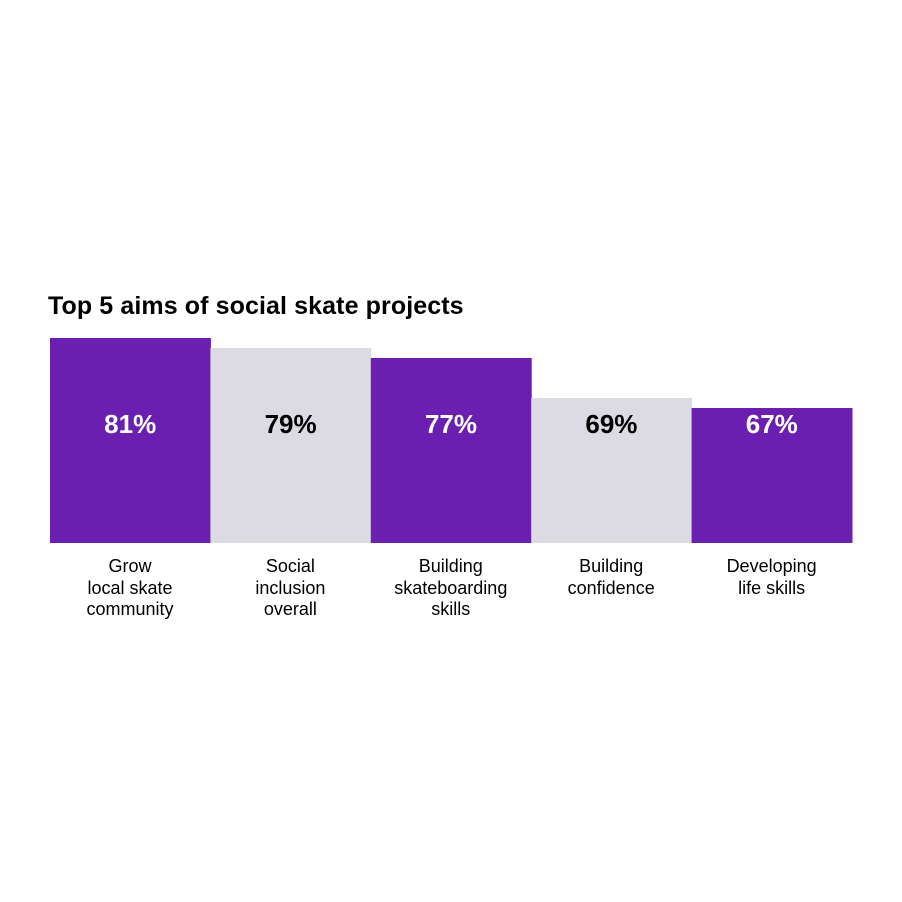  Describe the element at coordinates (290, 587) in the screenshot. I see `category-label-2: Social inclusion overall` at that location.